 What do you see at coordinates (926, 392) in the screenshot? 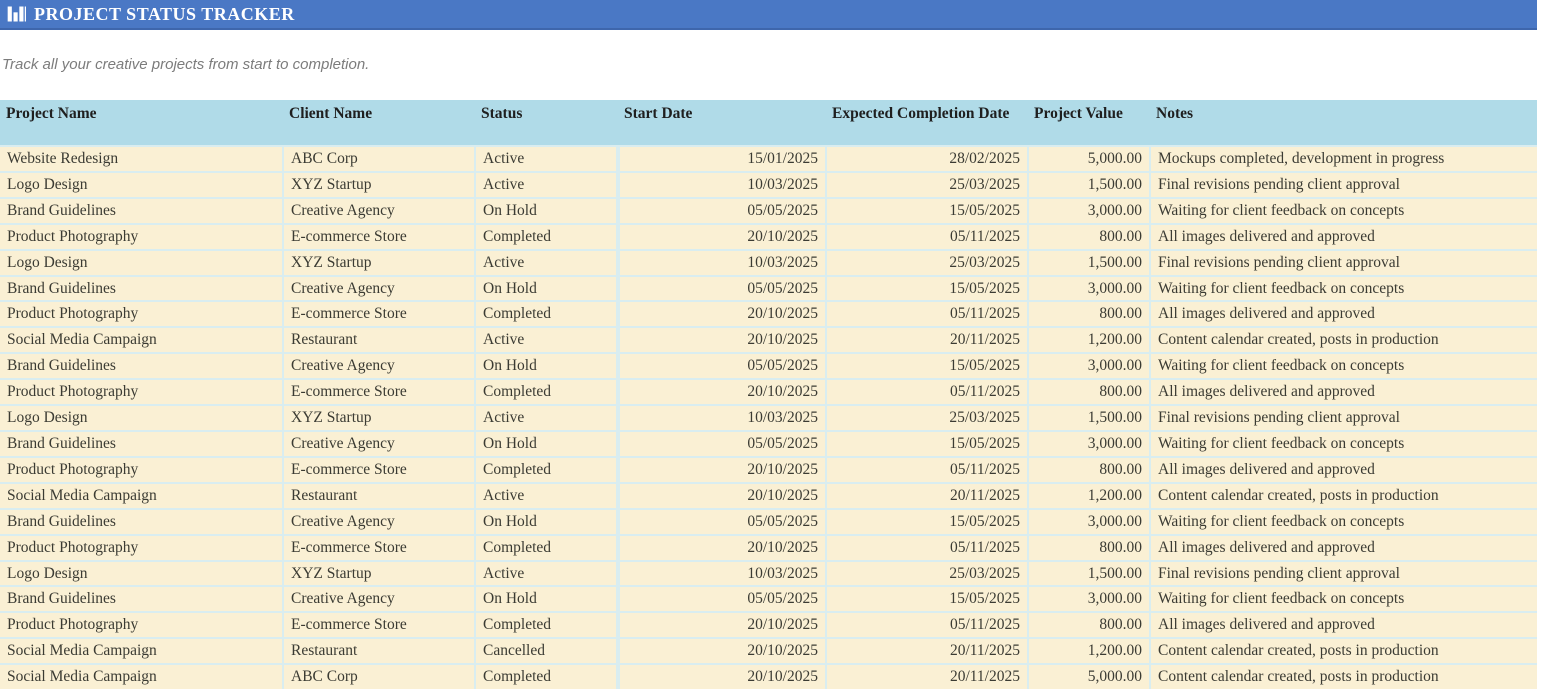
I see `cell-expected-completion: 05/11/2025` at bounding box center [926, 392].